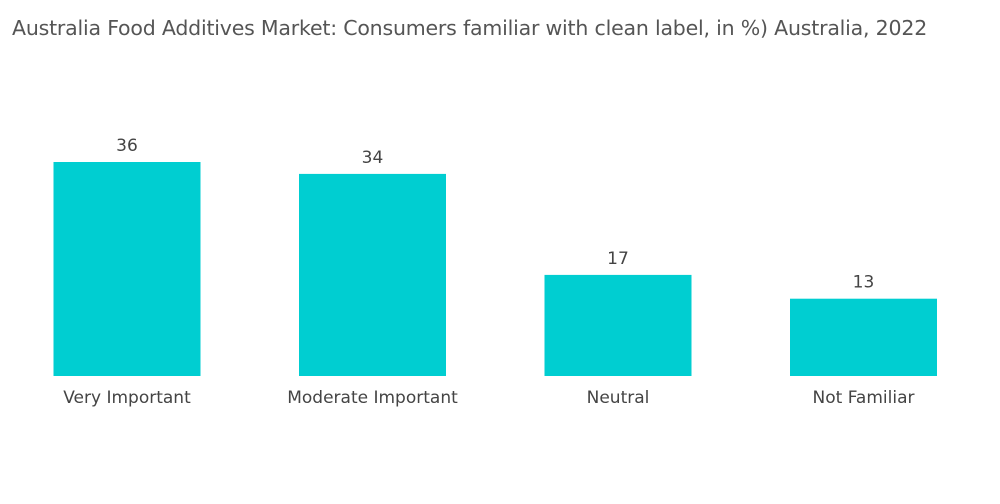 This screenshot has height=504, width=1000. I want to click on value-label-not-familiar: 13, so click(864, 283).